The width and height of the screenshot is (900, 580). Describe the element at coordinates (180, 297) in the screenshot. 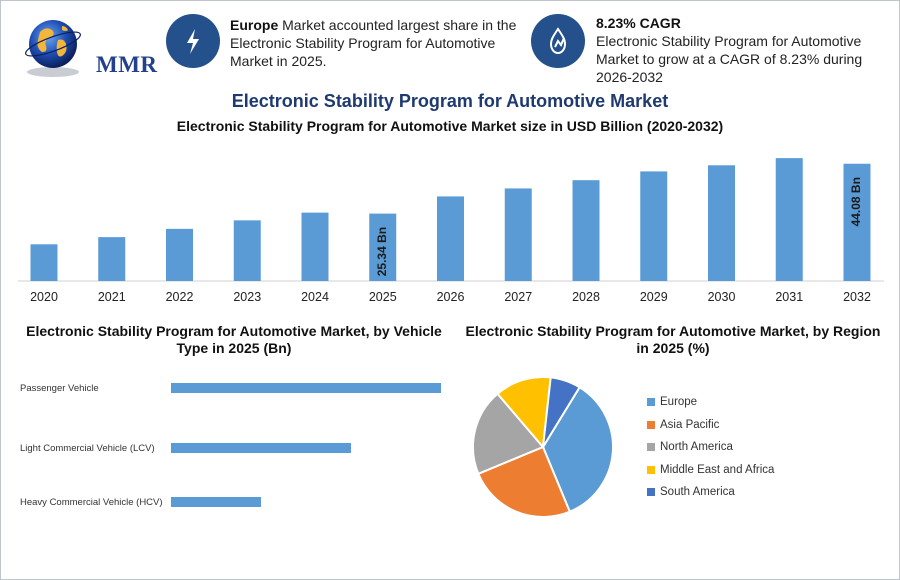

I see `x-tick-label: 2022` at that location.